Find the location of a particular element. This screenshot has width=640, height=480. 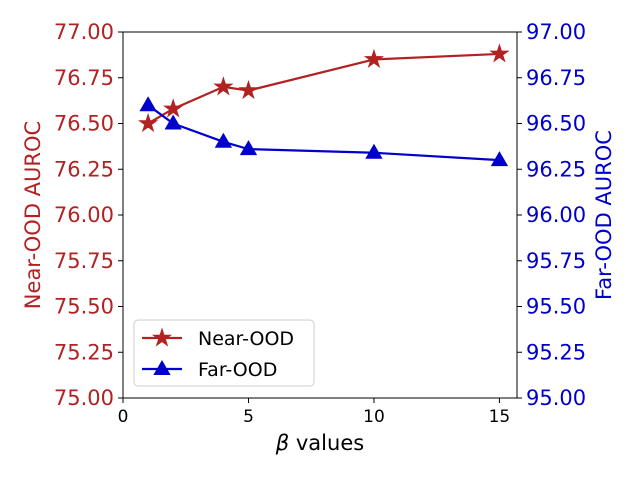

x-axis-label-symbol: β is located at coordinates (282, 443).